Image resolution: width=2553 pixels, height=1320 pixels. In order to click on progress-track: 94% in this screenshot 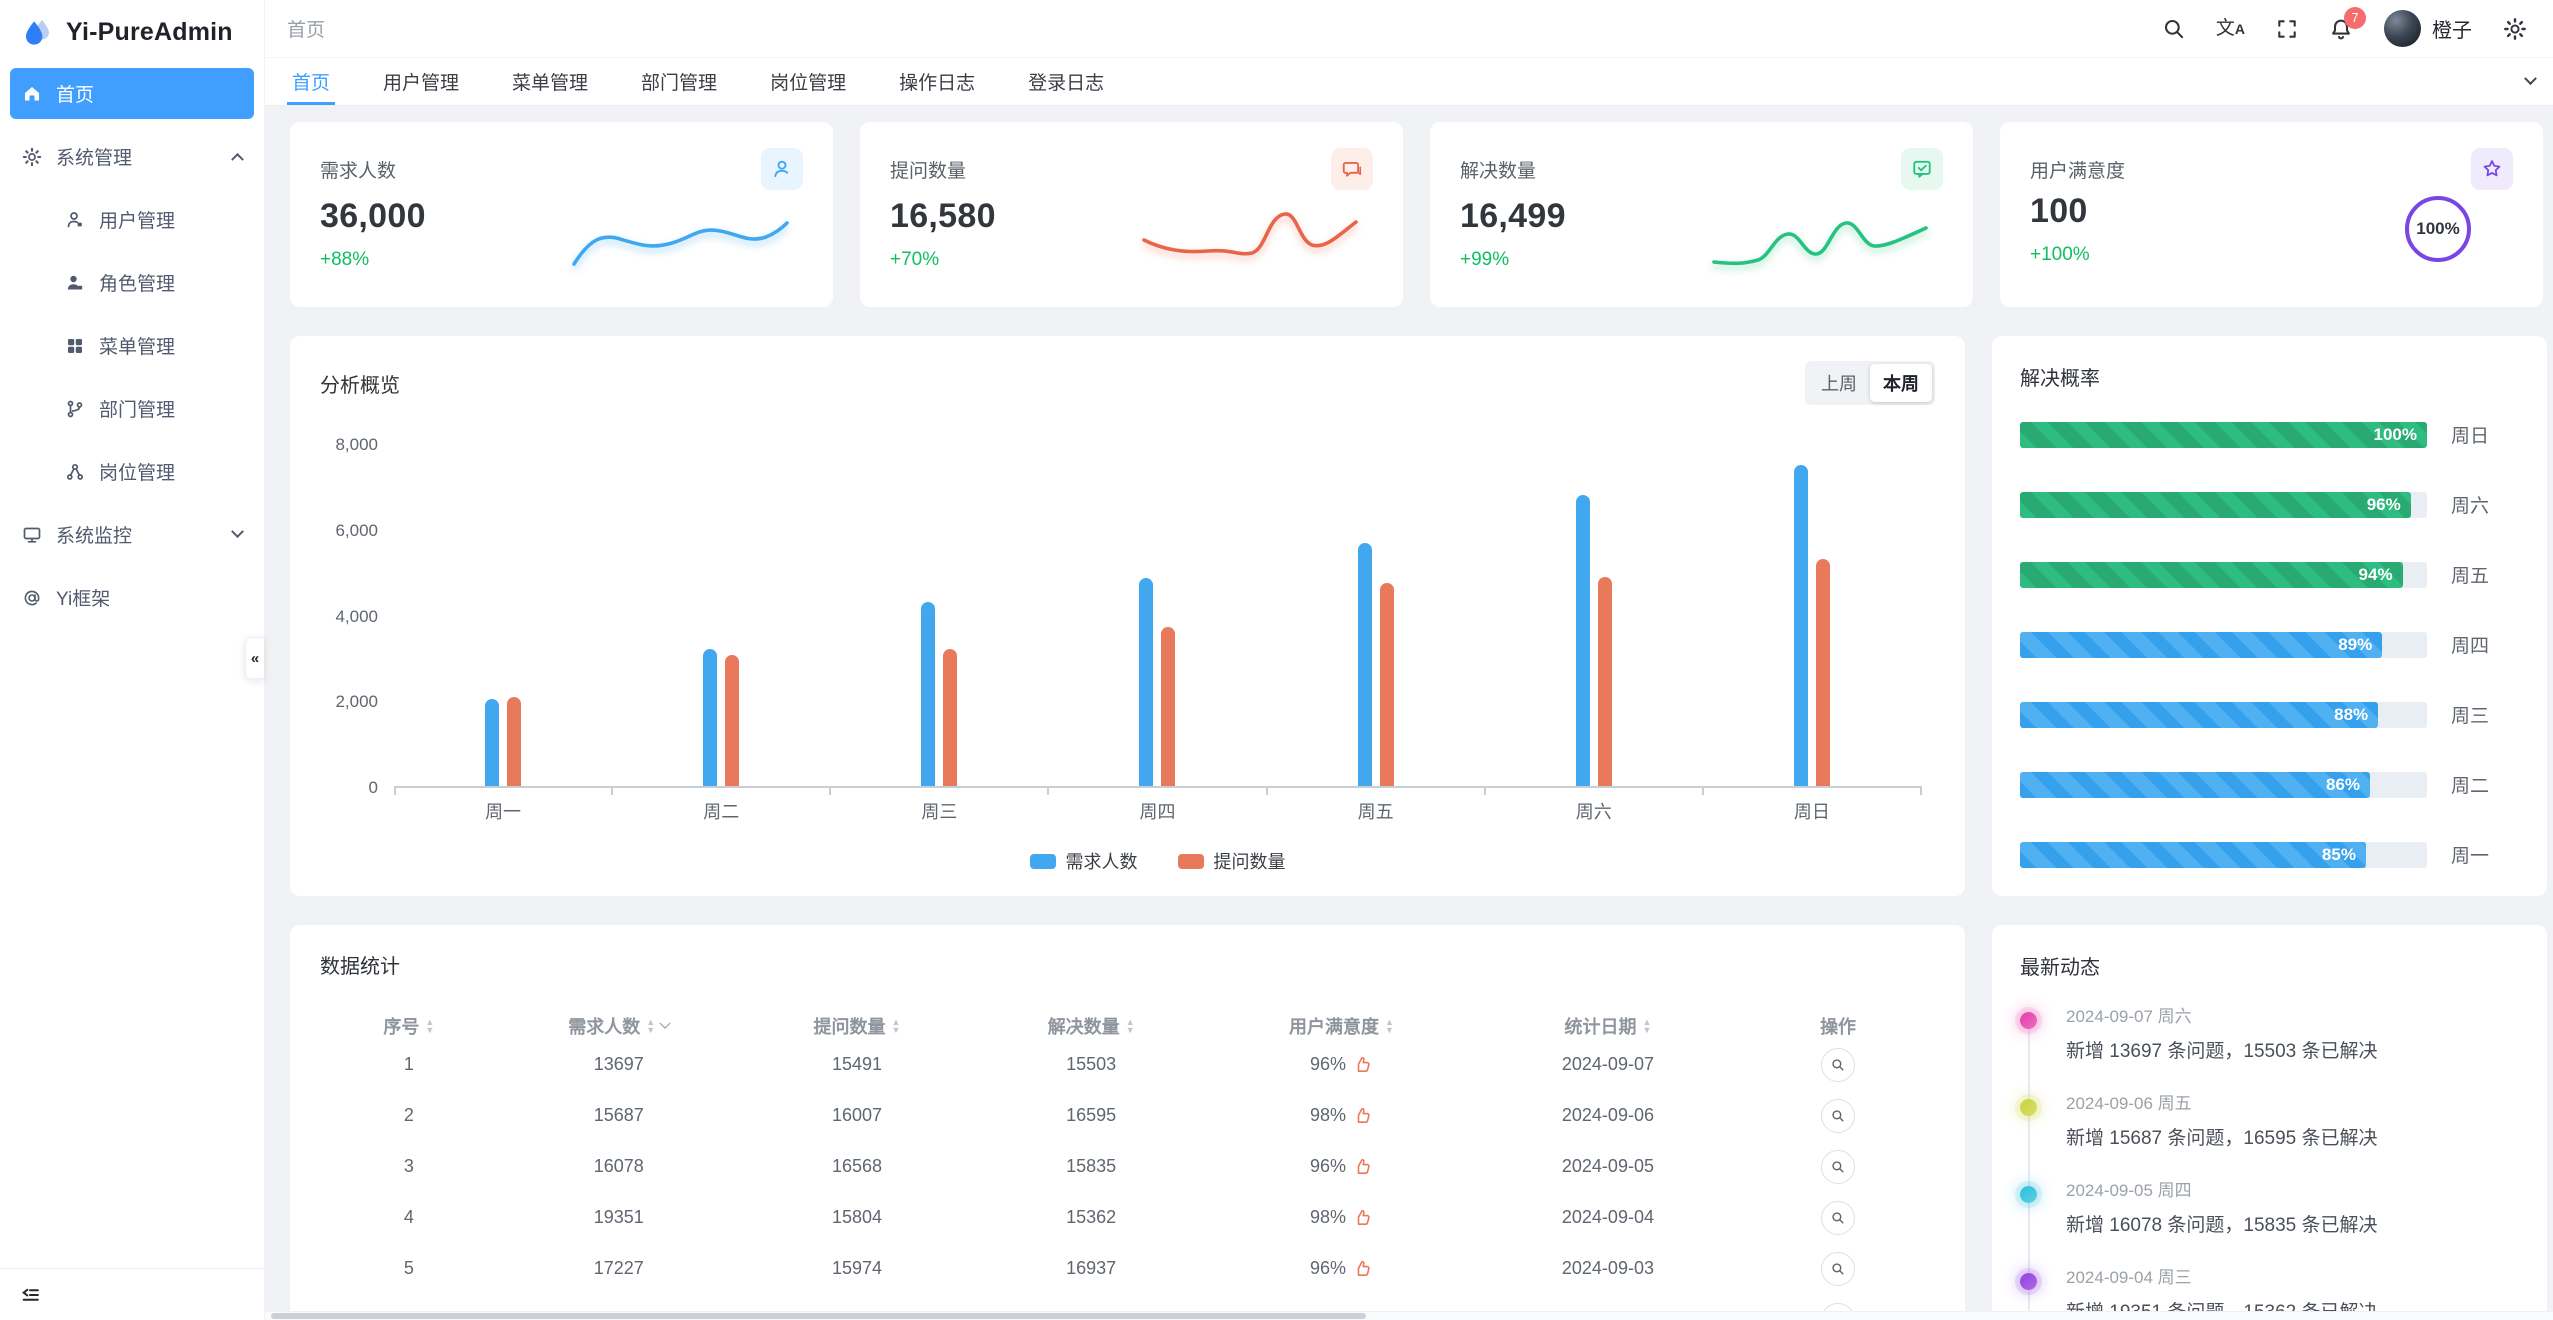, I will do `click(2223, 574)`.